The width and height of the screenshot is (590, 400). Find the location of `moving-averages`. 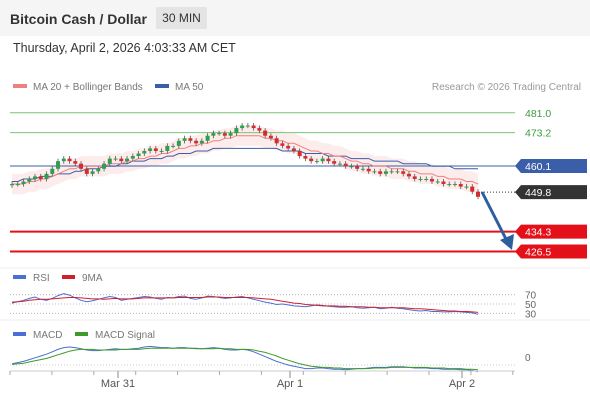

moving-averages is located at coordinates (245, 160).